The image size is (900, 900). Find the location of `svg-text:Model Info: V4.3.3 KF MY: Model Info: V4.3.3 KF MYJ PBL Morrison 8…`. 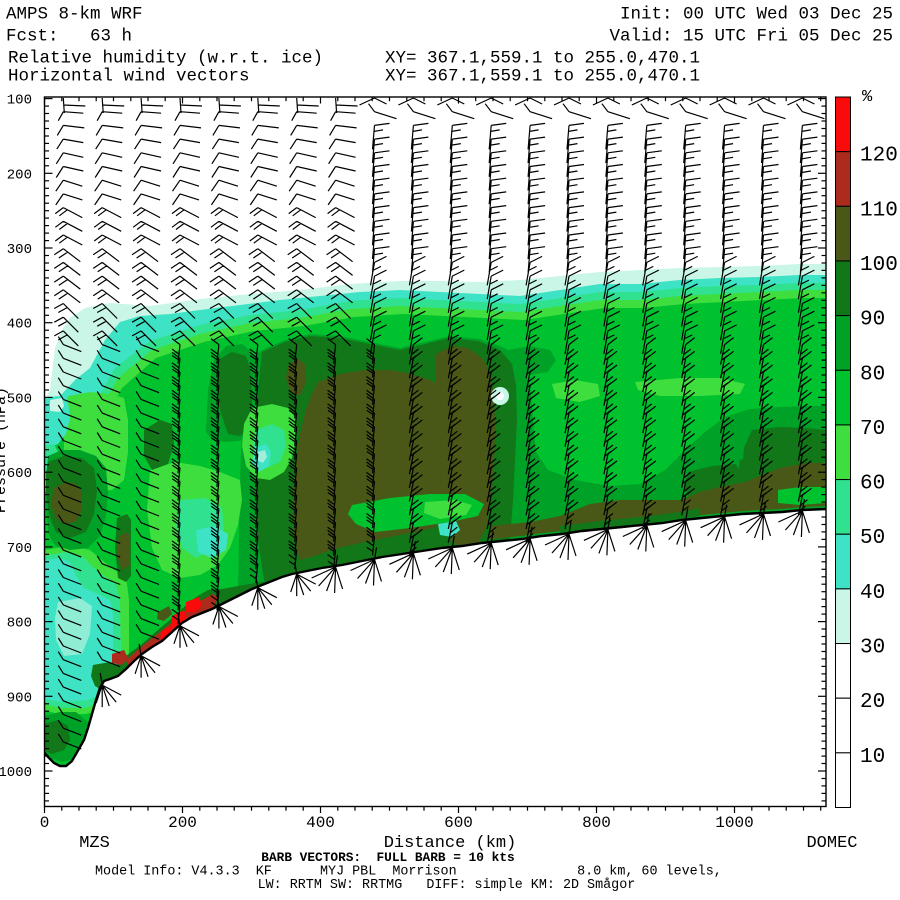

svg-text:Model Info: V4.3.3 KF MY: Model Info: V4.3.3 KF MYJ PBL Morrison 8… is located at coordinates (408, 872).